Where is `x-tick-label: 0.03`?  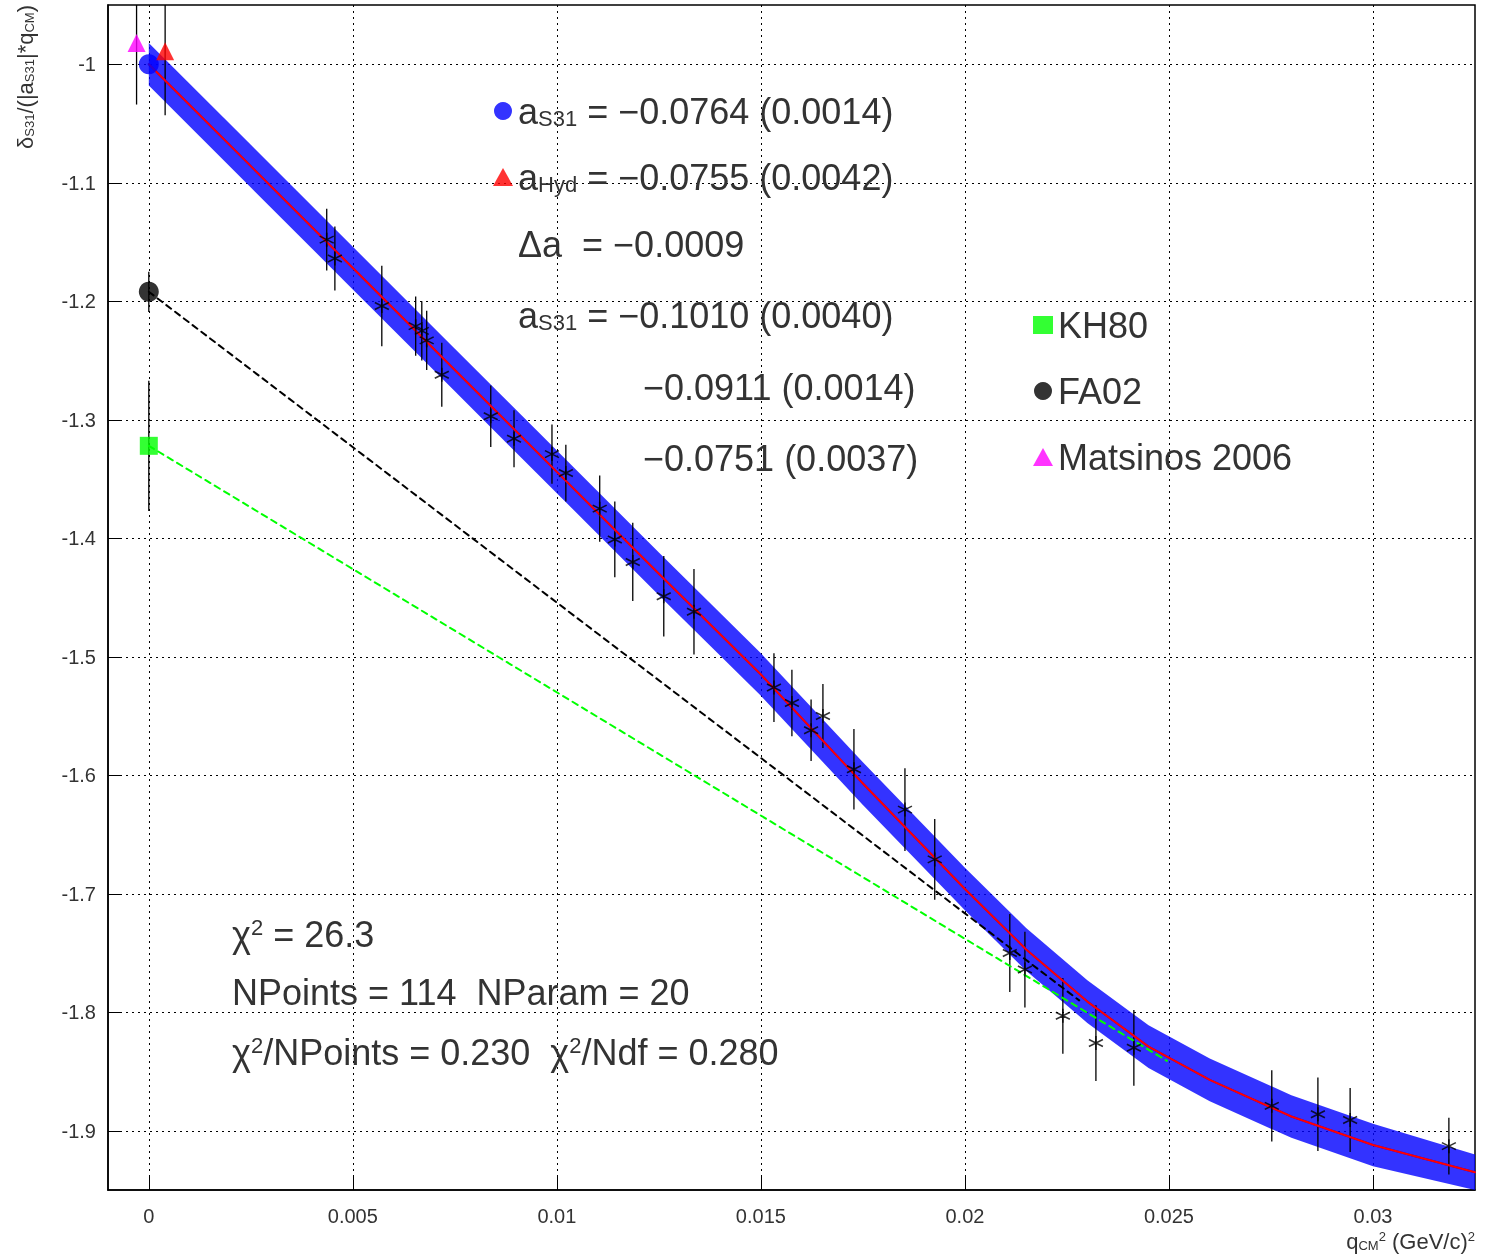 x-tick-label: 0.03 is located at coordinates (1373, 1216).